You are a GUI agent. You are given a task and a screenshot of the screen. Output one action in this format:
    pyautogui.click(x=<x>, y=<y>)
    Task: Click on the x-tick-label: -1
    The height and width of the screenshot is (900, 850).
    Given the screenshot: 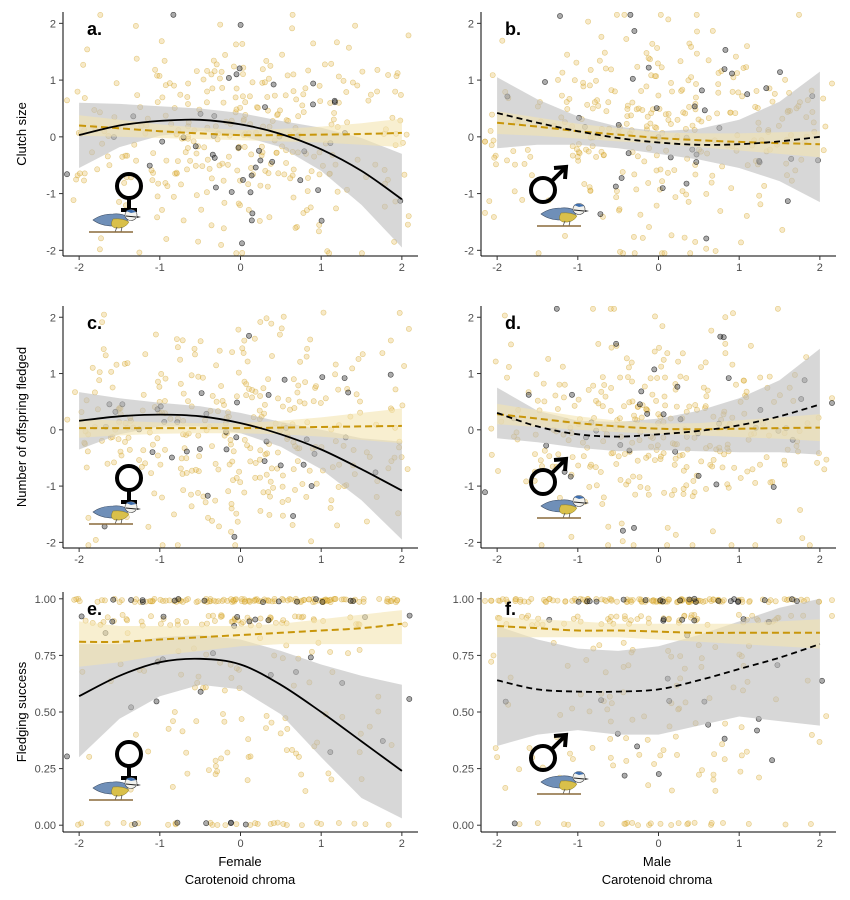 What is the action you would take?
    pyautogui.click(x=578, y=844)
    